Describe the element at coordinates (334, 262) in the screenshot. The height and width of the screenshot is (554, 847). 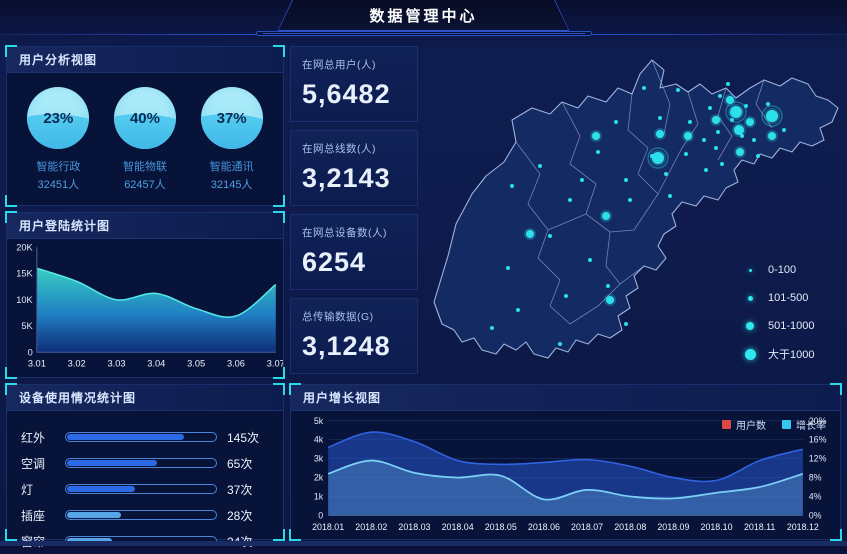
I see `kpi-value: 6254` at that location.